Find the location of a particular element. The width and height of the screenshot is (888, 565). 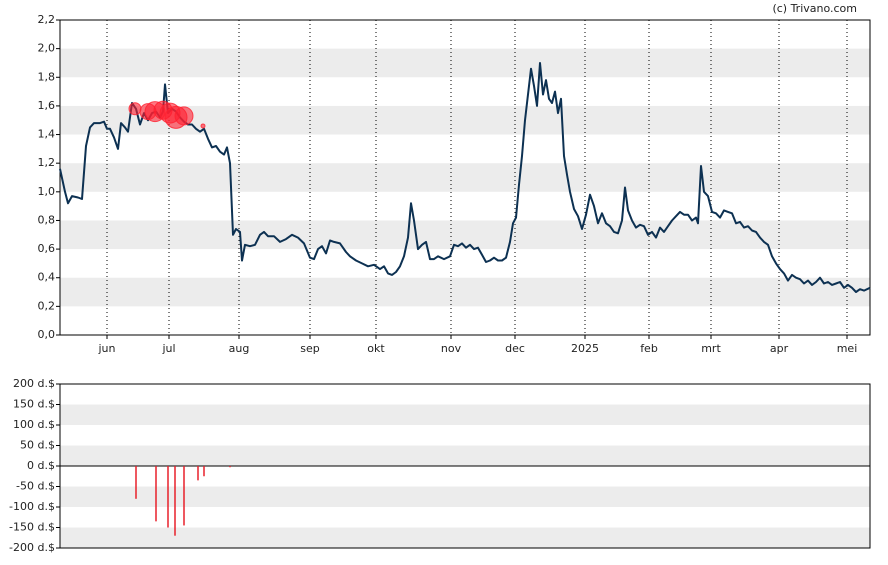

y-tick-label: 2,2 is located at coordinates (47, 19).